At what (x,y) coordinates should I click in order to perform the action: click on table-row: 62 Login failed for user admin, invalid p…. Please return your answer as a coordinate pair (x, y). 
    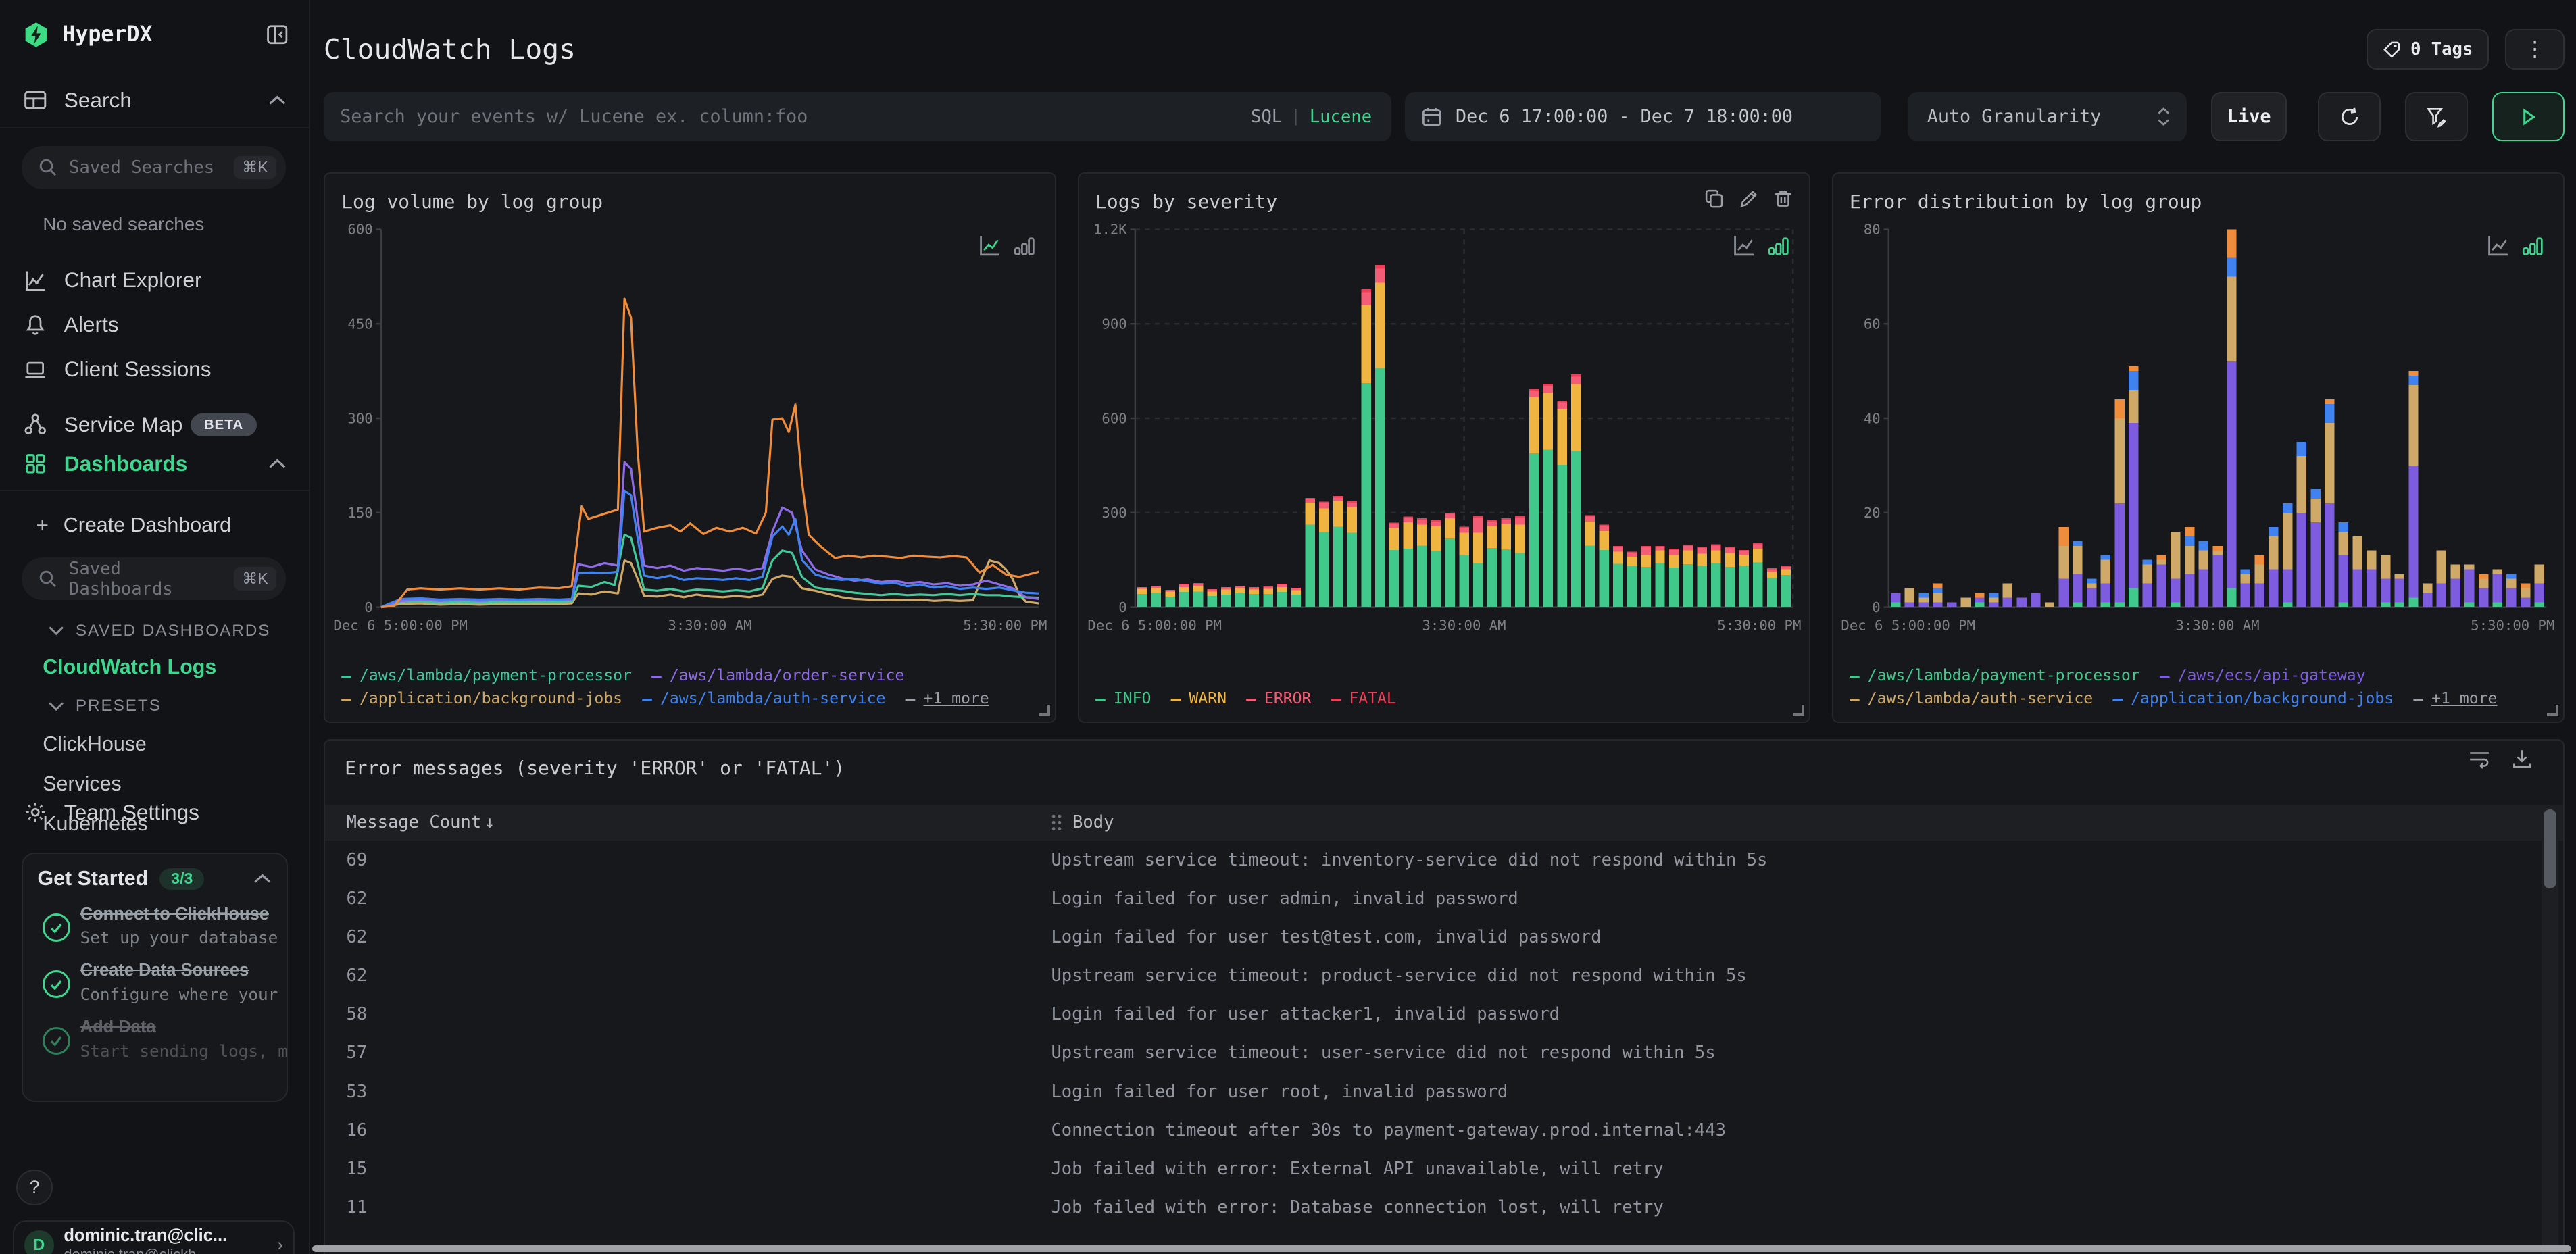
    Looking at the image, I should click on (1433, 898).